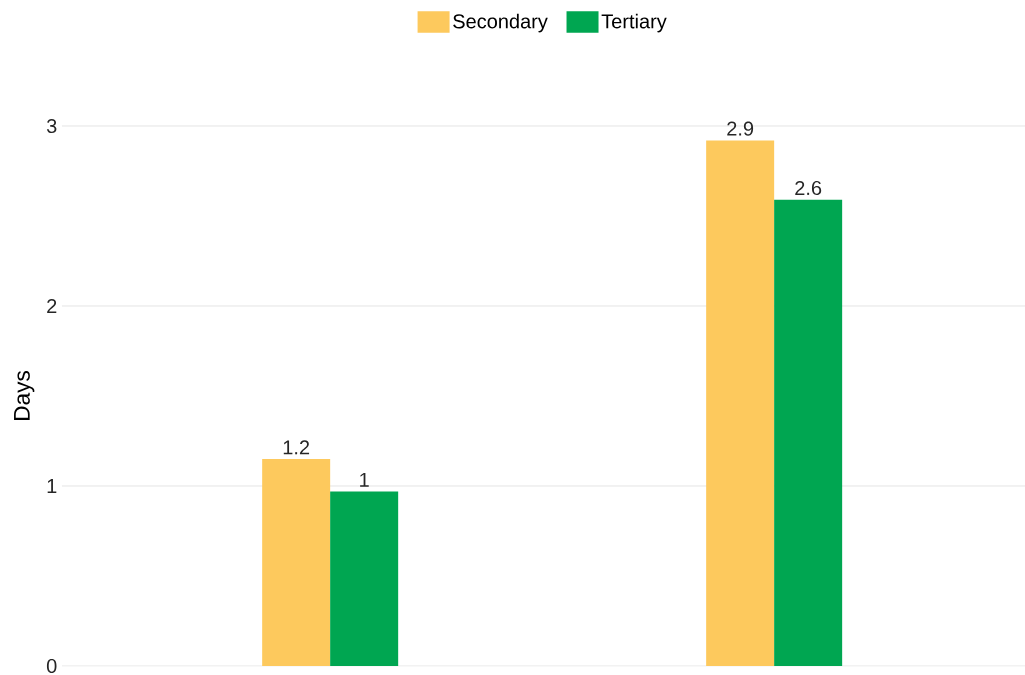 The height and width of the screenshot is (675, 1025). What do you see at coordinates (500, 23) in the screenshot?
I see `legend-label: Secondary` at bounding box center [500, 23].